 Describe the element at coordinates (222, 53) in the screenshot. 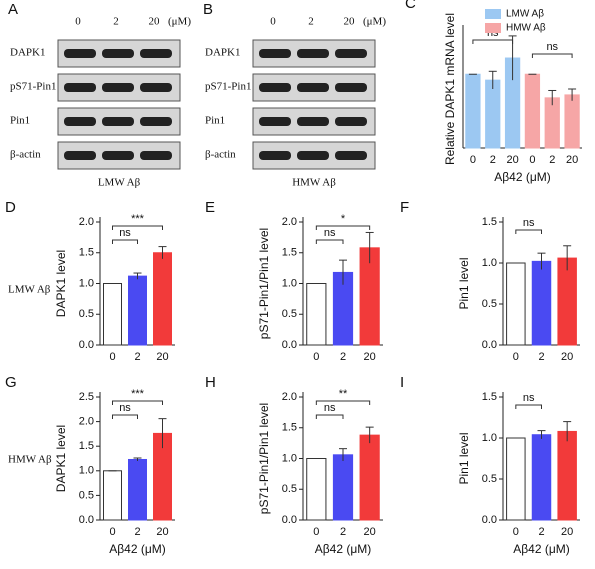

I see `row-label: DAPK1` at that location.